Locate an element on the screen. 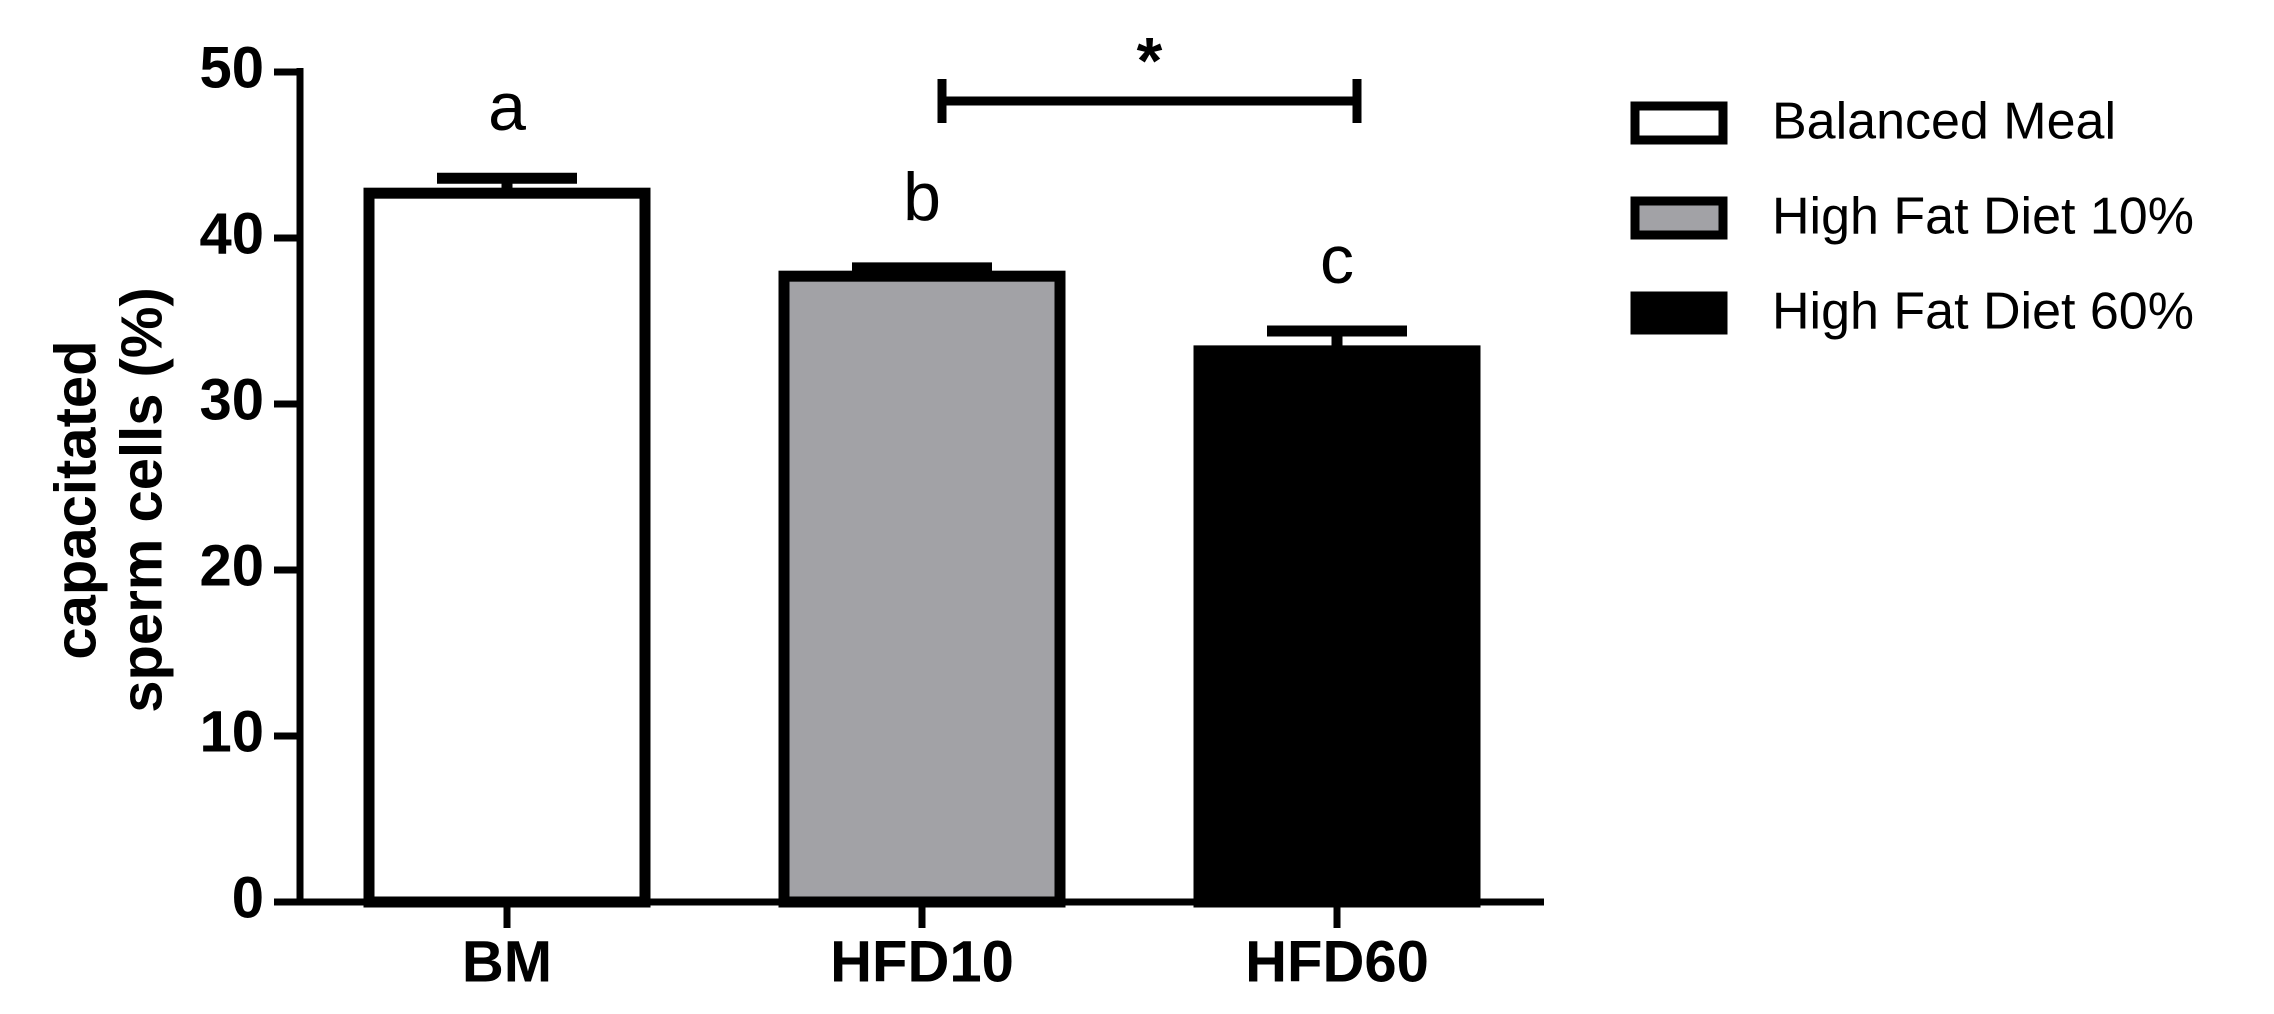 The height and width of the screenshot is (1014, 2274). x-tick-label: HFD10 is located at coordinates (922, 961).